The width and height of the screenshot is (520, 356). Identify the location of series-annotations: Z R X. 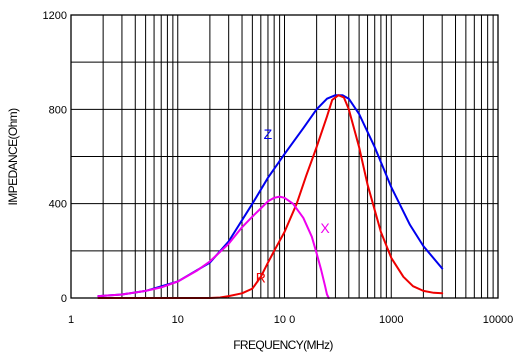
(293, 206).